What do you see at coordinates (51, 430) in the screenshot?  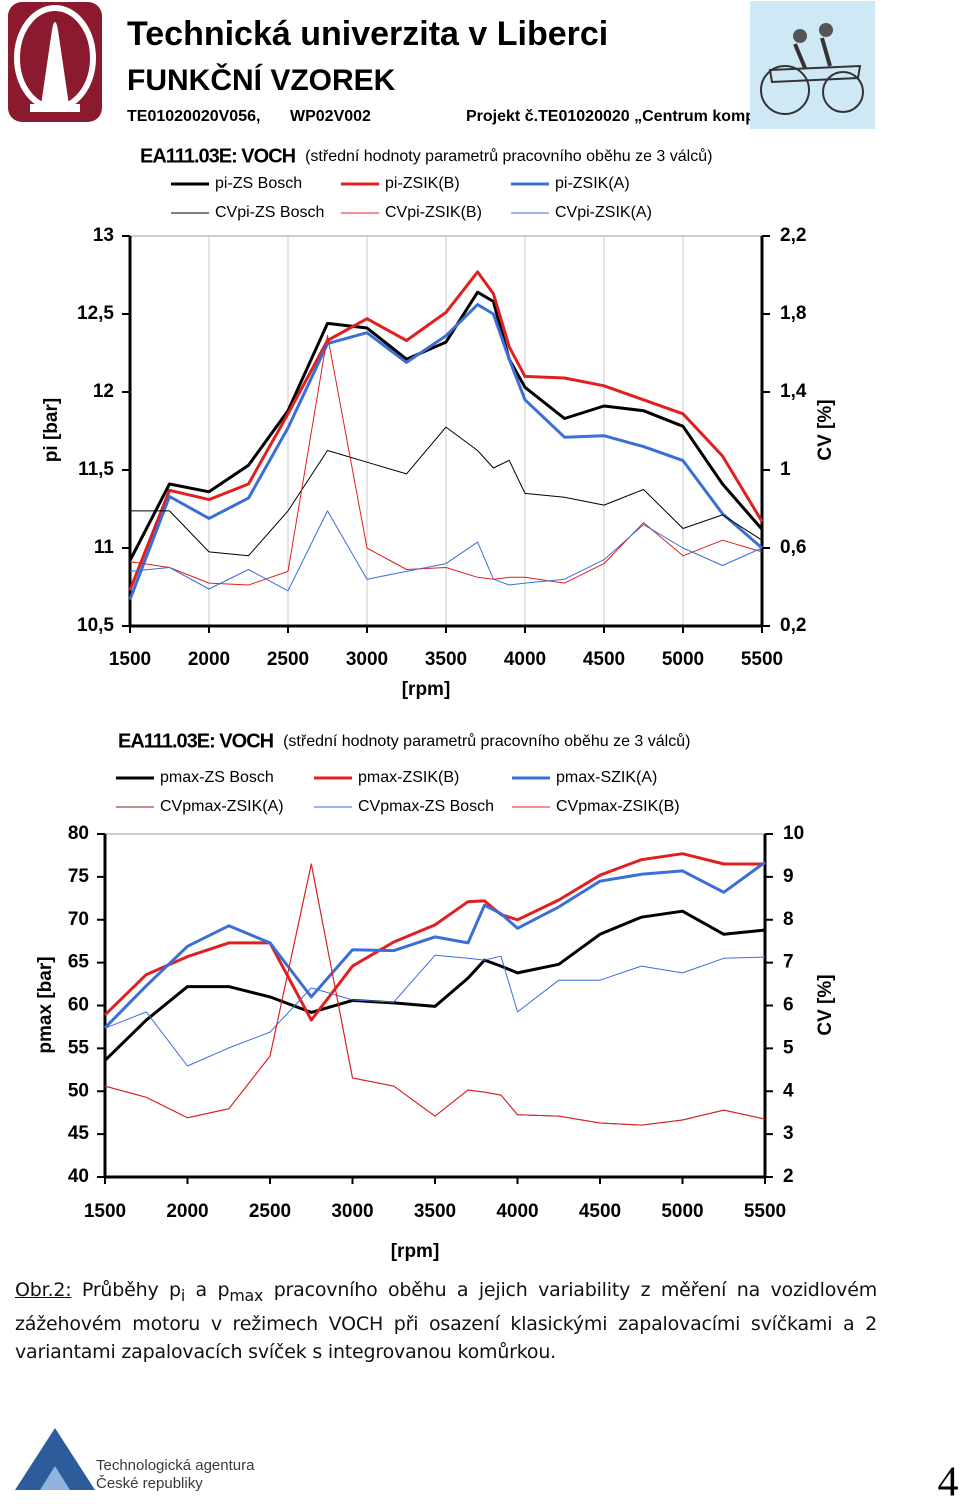 I see `y-axis-label: pi [bar]` at bounding box center [51, 430].